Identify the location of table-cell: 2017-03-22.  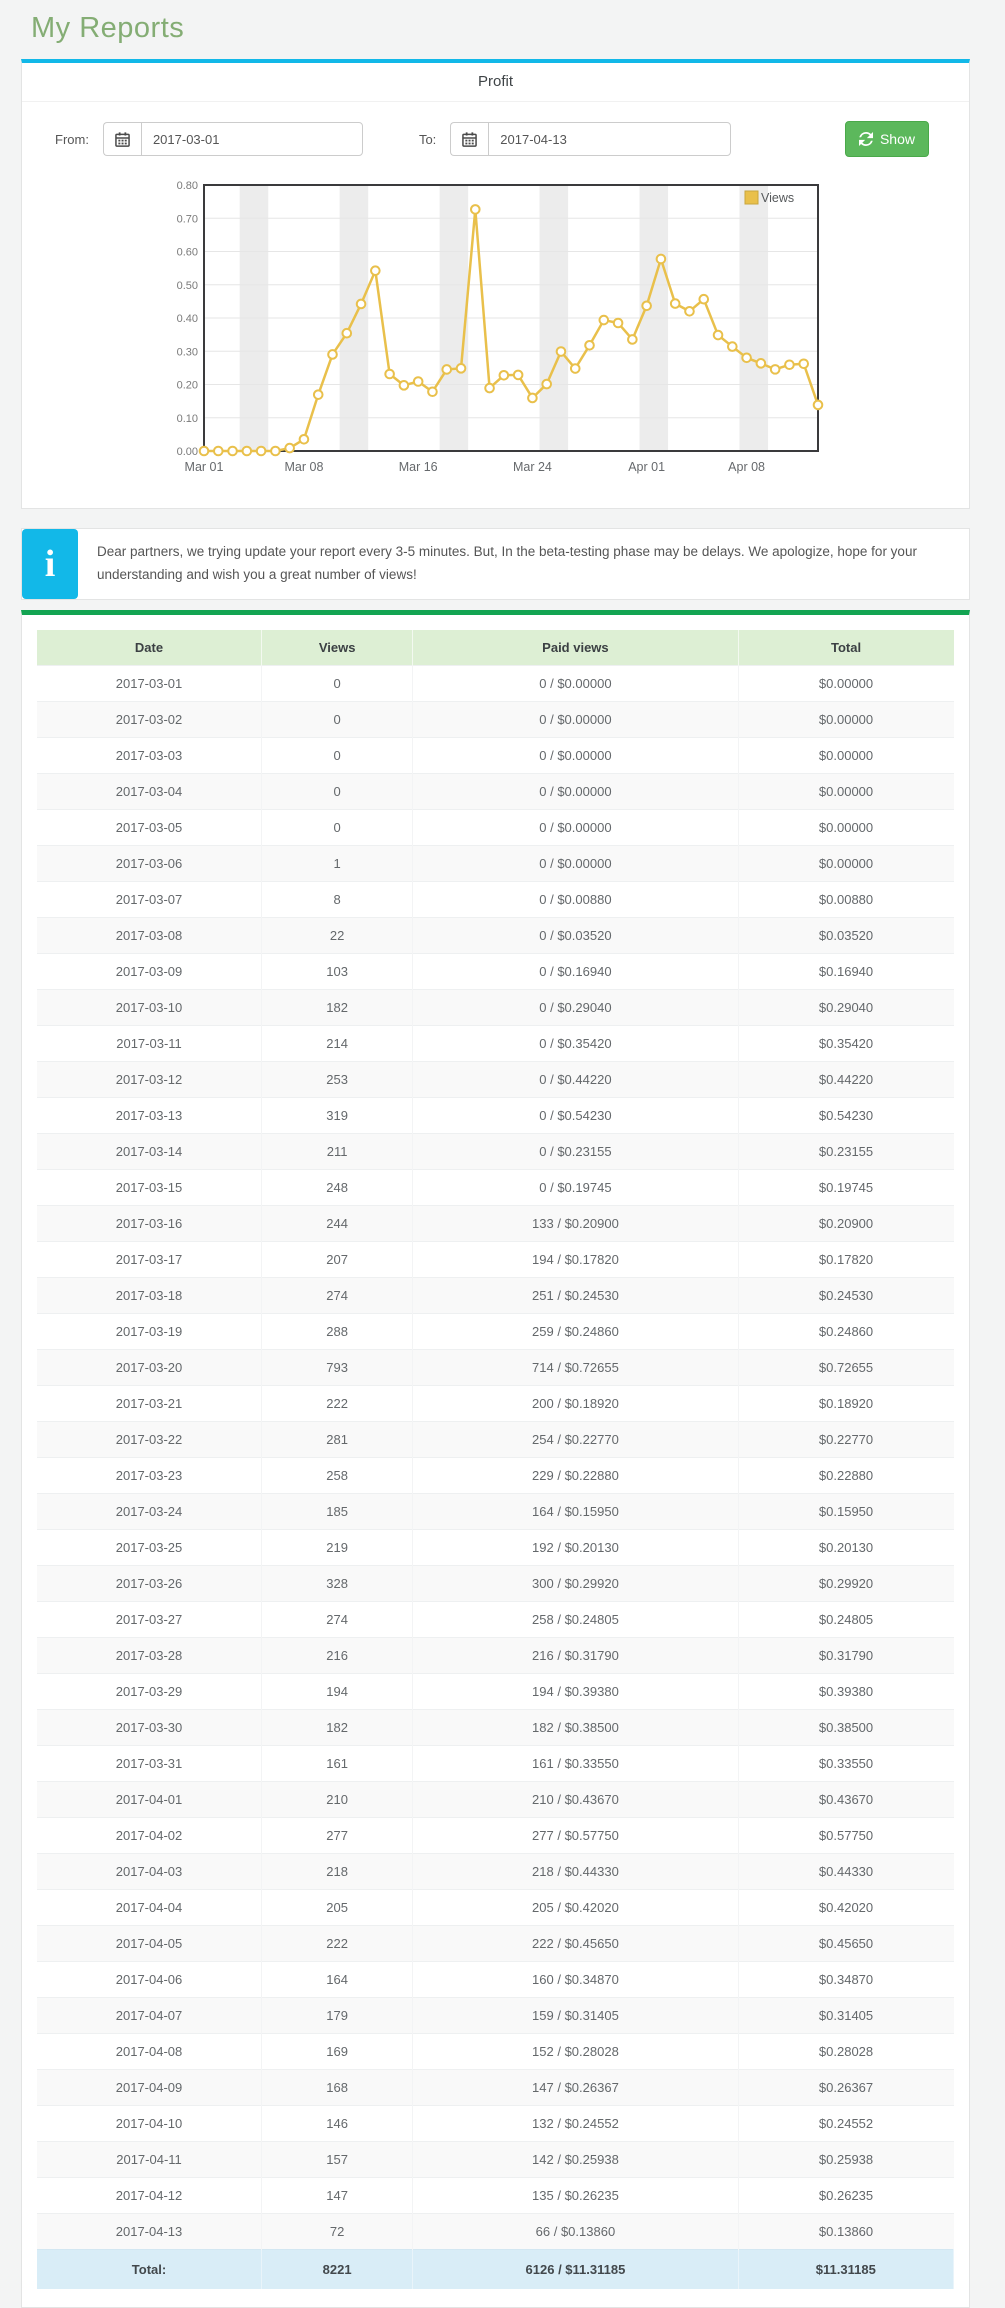
(150, 1439).